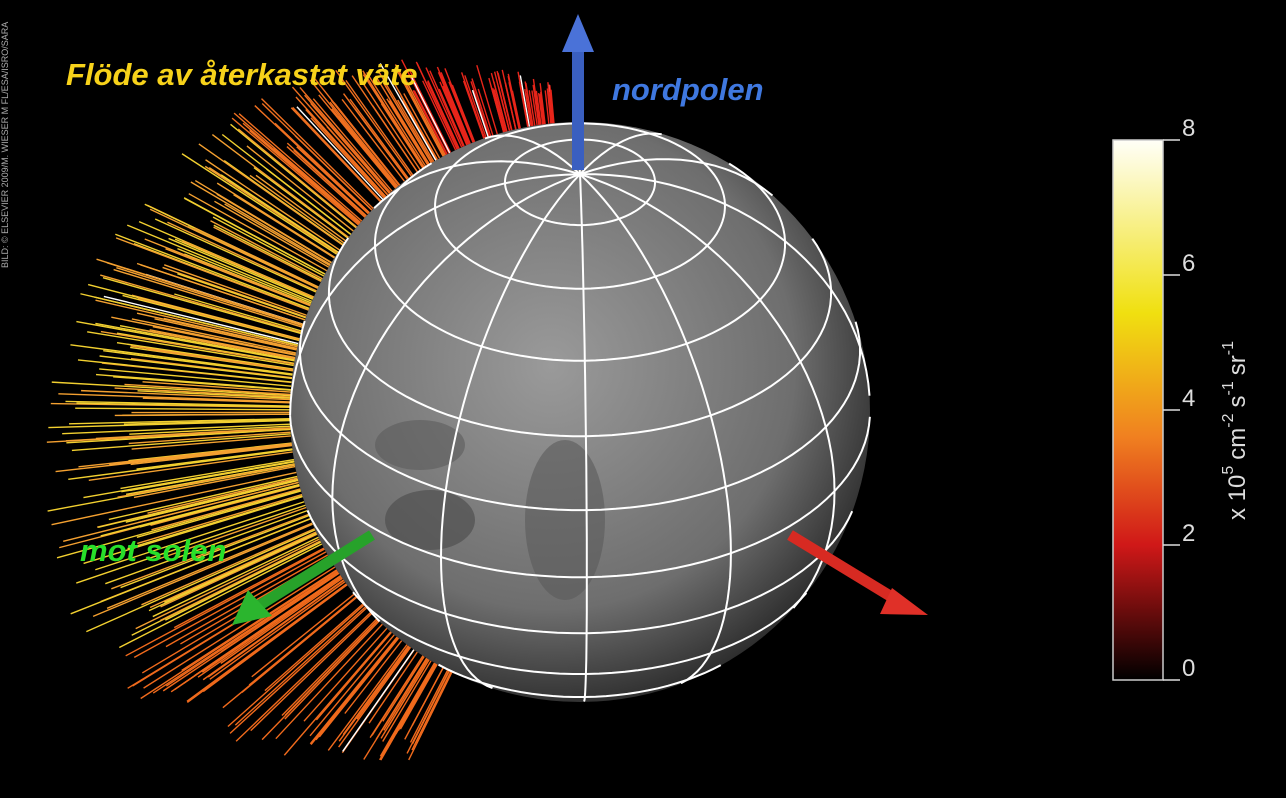  Describe the element at coordinates (1237, 401) in the screenshot. I see `unit-base: s` at that location.